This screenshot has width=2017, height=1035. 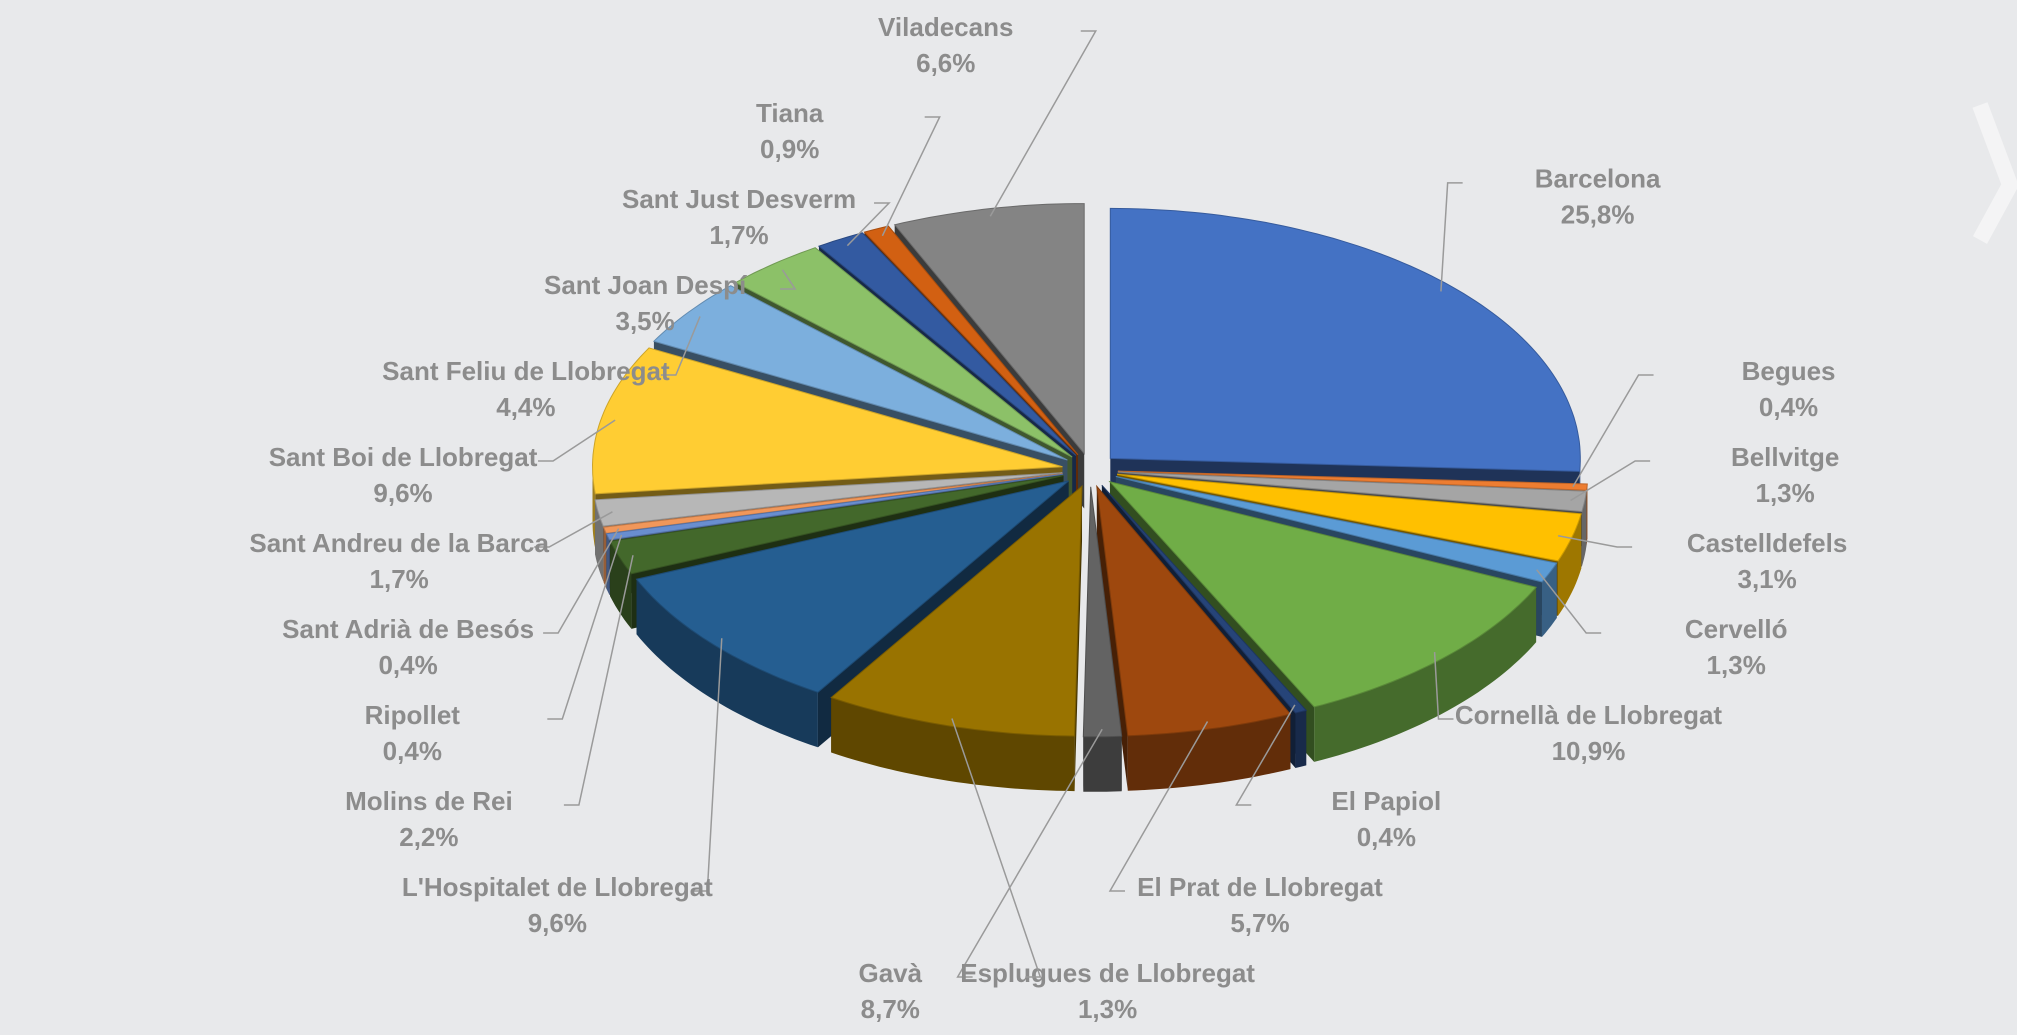 What do you see at coordinates (1589, 751) in the screenshot?
I see `value-label: 10,9%` at bounding box center [1589, 751].